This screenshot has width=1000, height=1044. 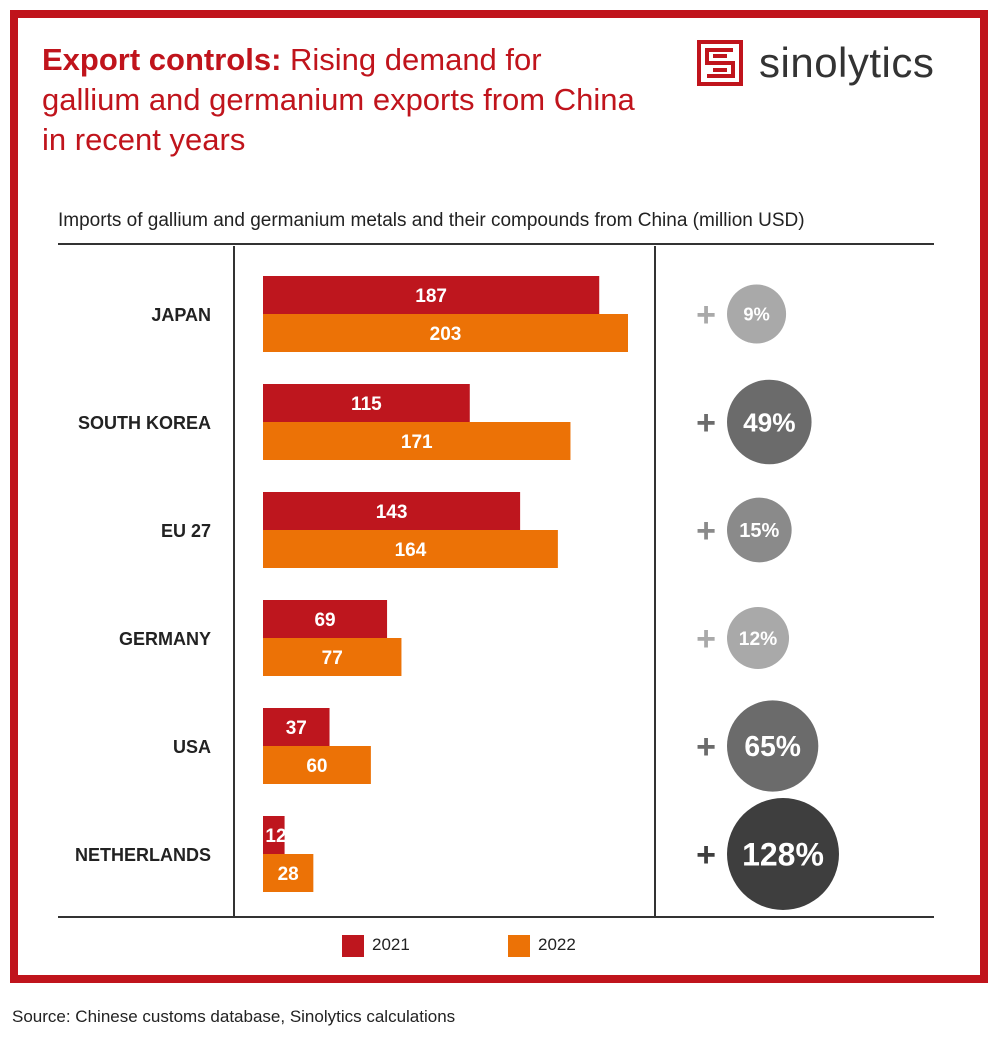 I want to click on growth-bubble-netherlands, so click(x=783, y=854).